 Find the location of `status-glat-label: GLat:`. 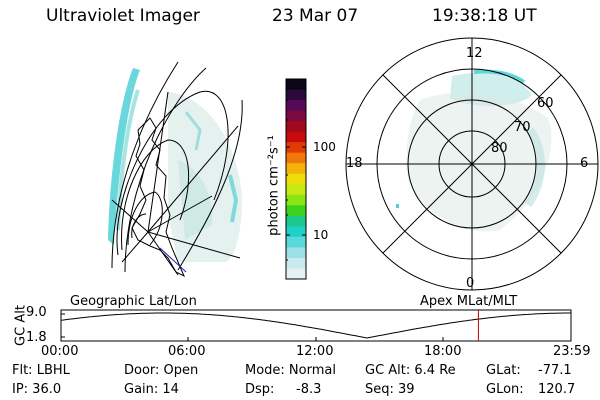

status-glat-label: GLat: is located at coordinates (503, 370).